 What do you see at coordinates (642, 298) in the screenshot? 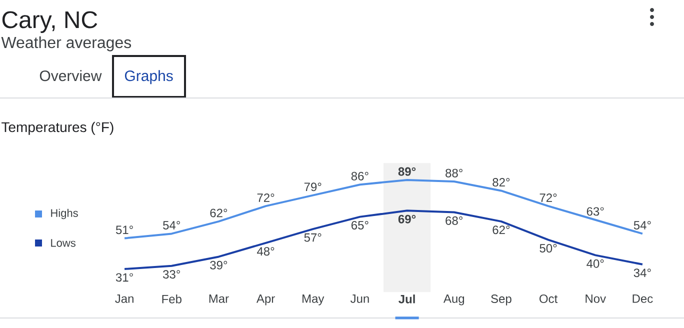
I see `x-tick-label: Dec` at bounding box center [642, 298].